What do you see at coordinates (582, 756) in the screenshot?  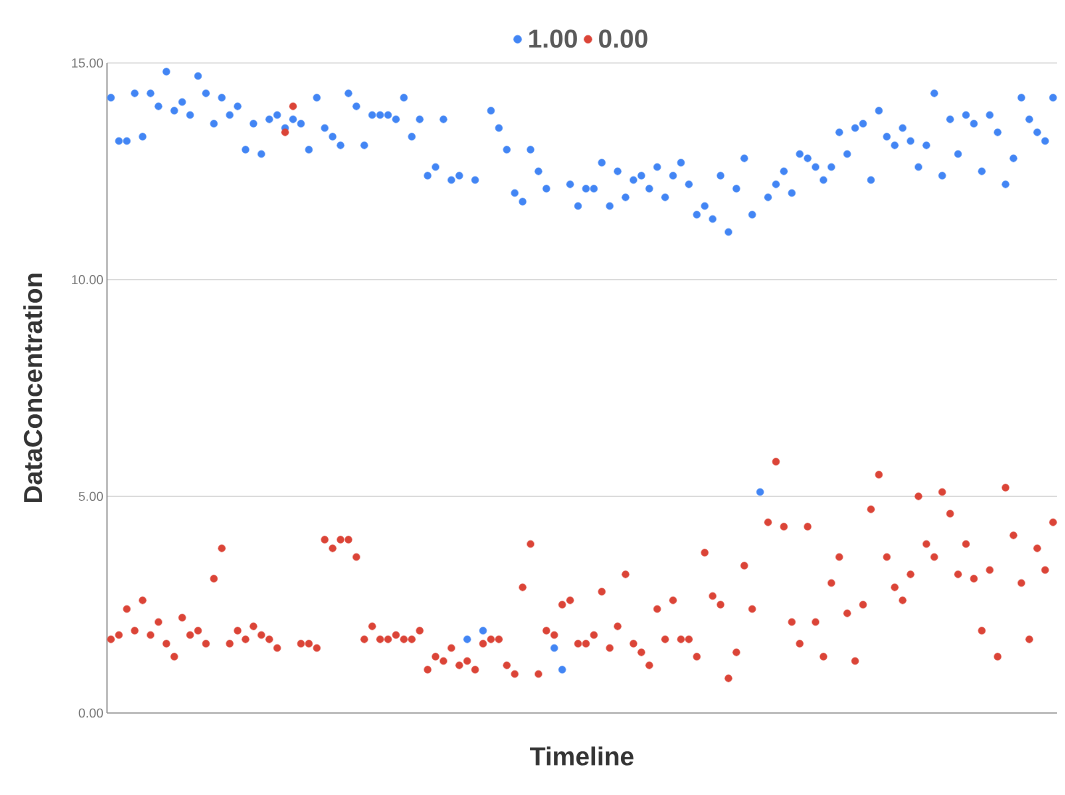 I see `x-axis-title: Timeline` at bounding box center [582, 756].